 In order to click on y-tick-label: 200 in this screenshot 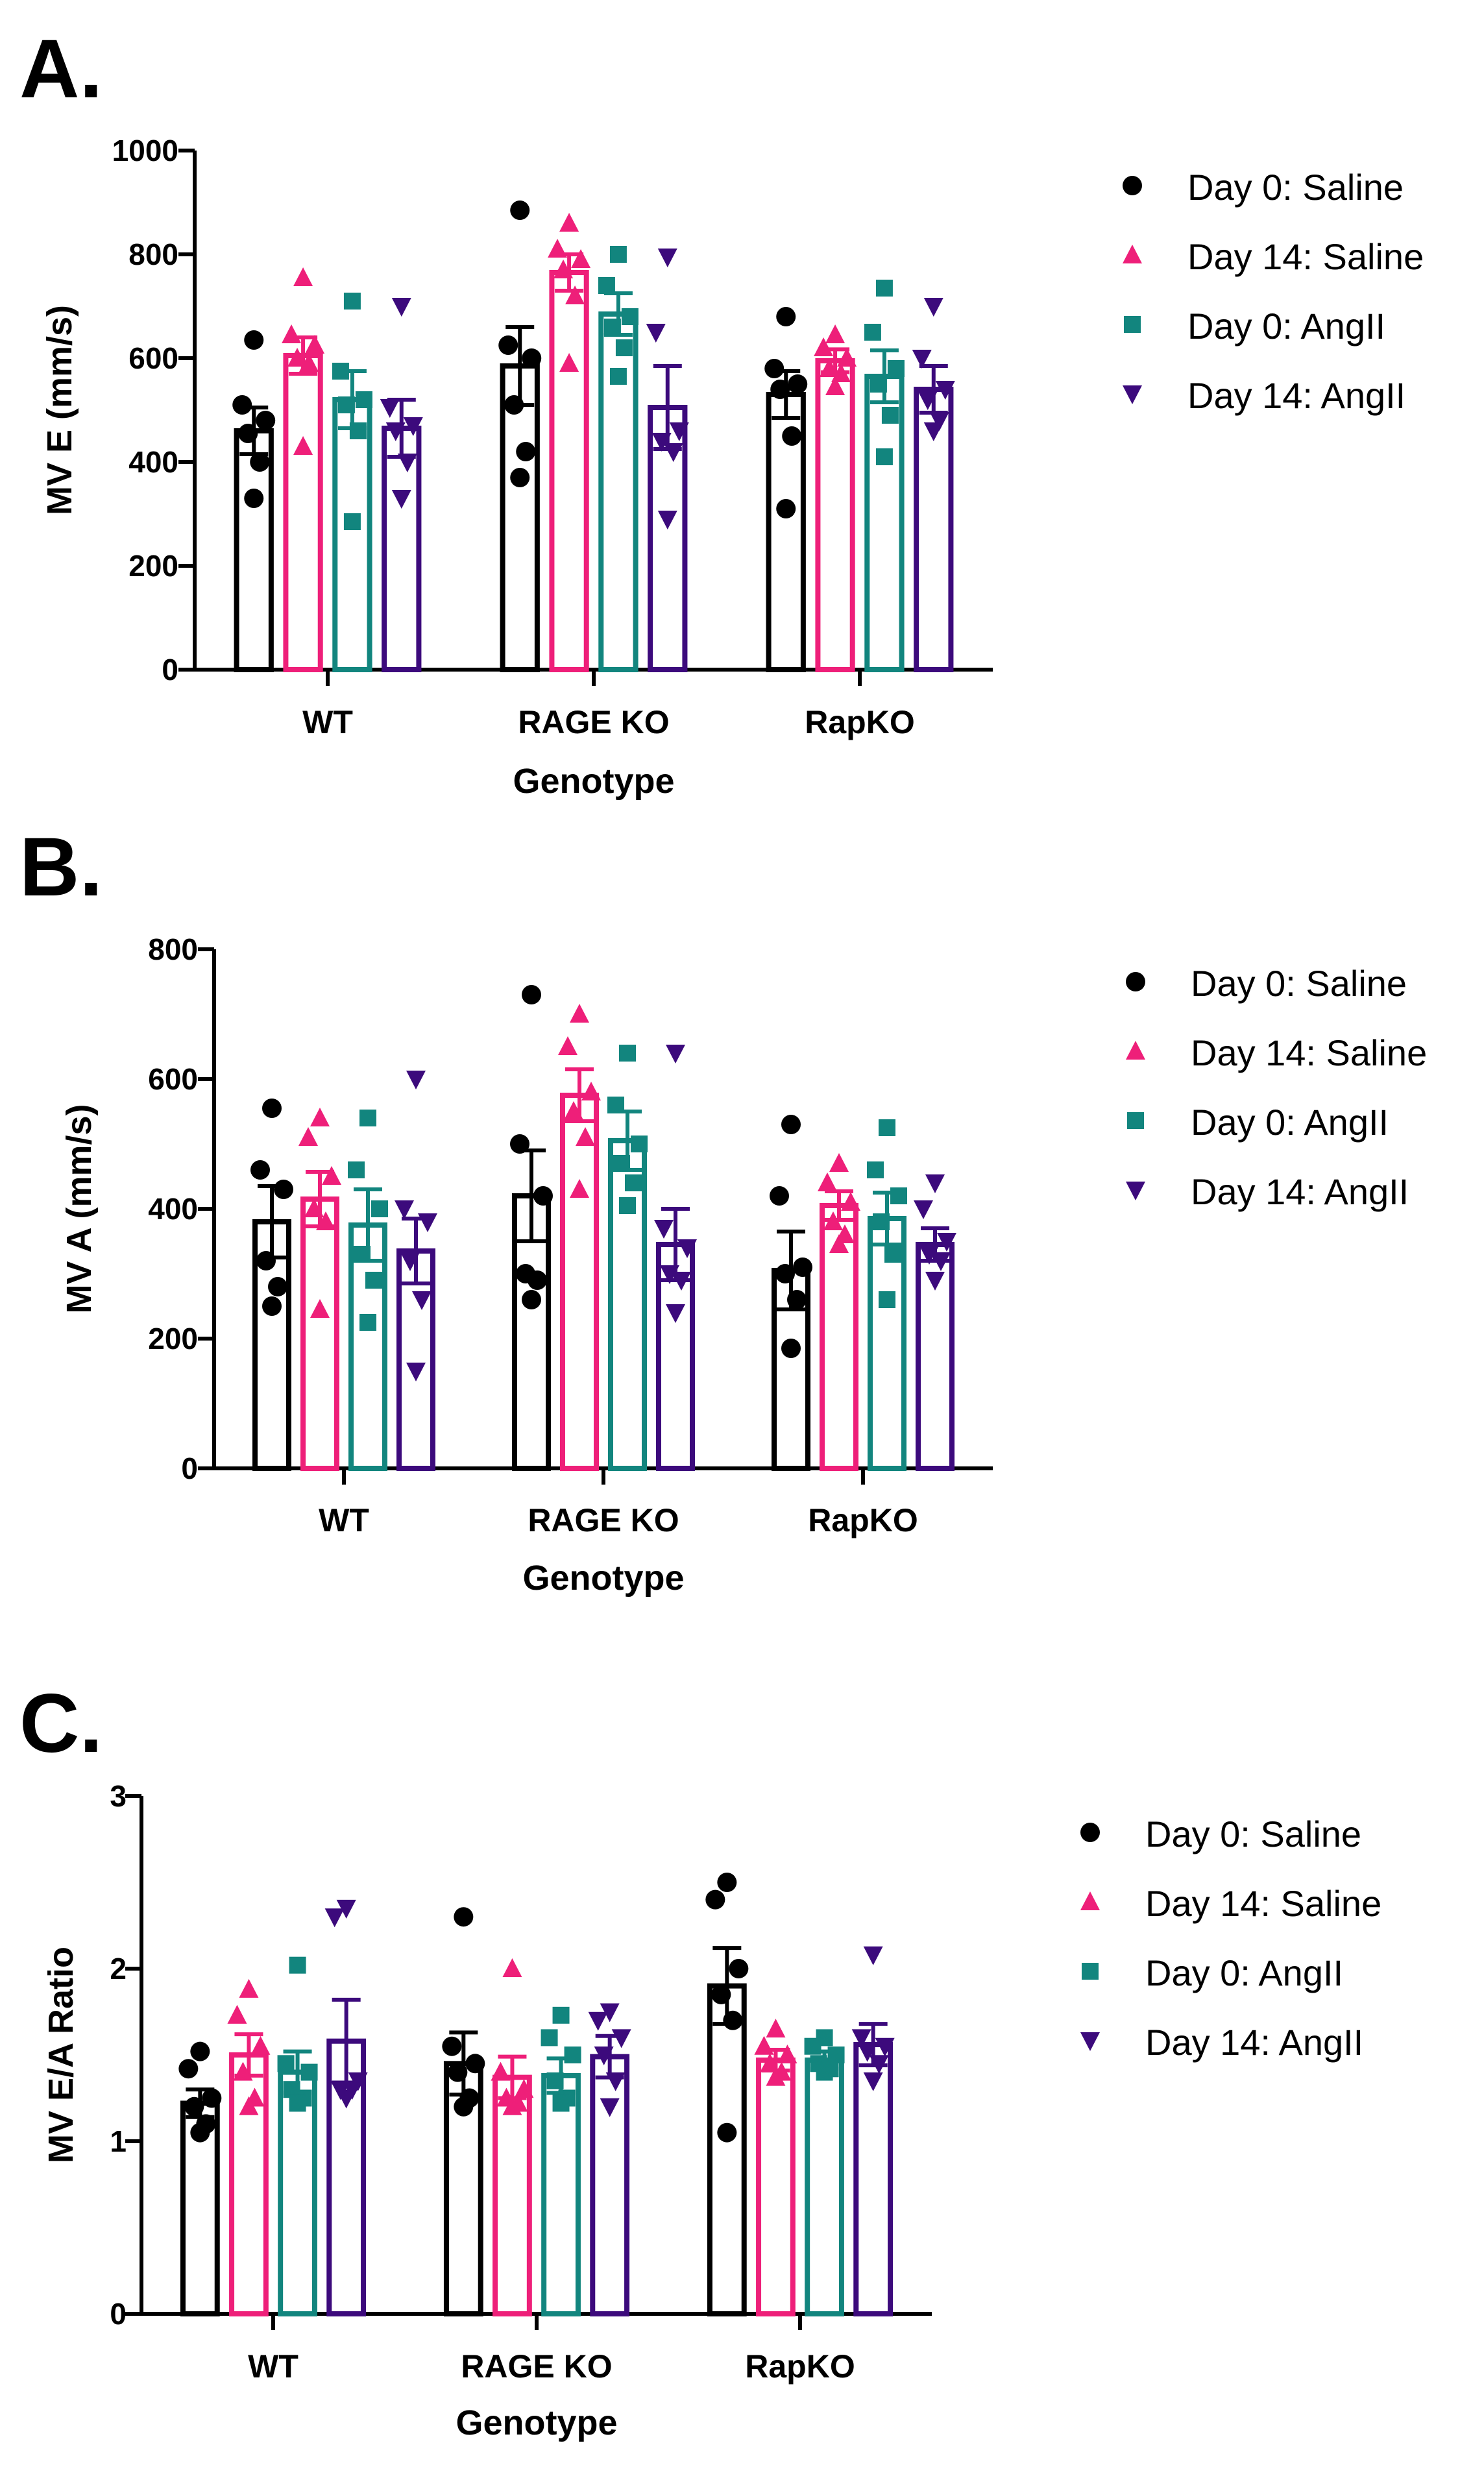, I will do `click(153, 566)`.